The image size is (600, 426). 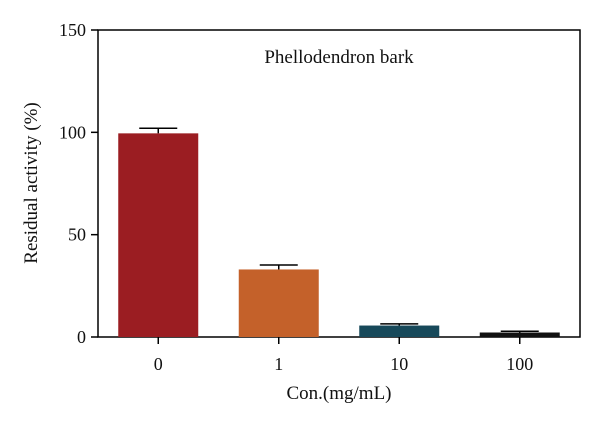 What do you see at coordinates (338, 393) in the screenshot?
I see `x-axis-title: Con.(mg/mL)` at bounding box center [338, 393].